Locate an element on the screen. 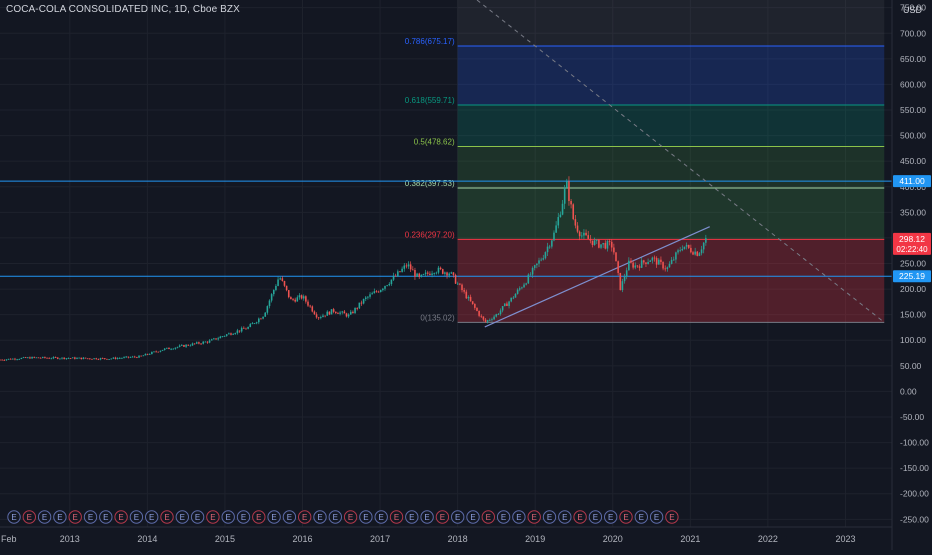 The width and height of the screenshot is (932, 555). x-tick-label: 2022 is located at coordinates (768, 539).